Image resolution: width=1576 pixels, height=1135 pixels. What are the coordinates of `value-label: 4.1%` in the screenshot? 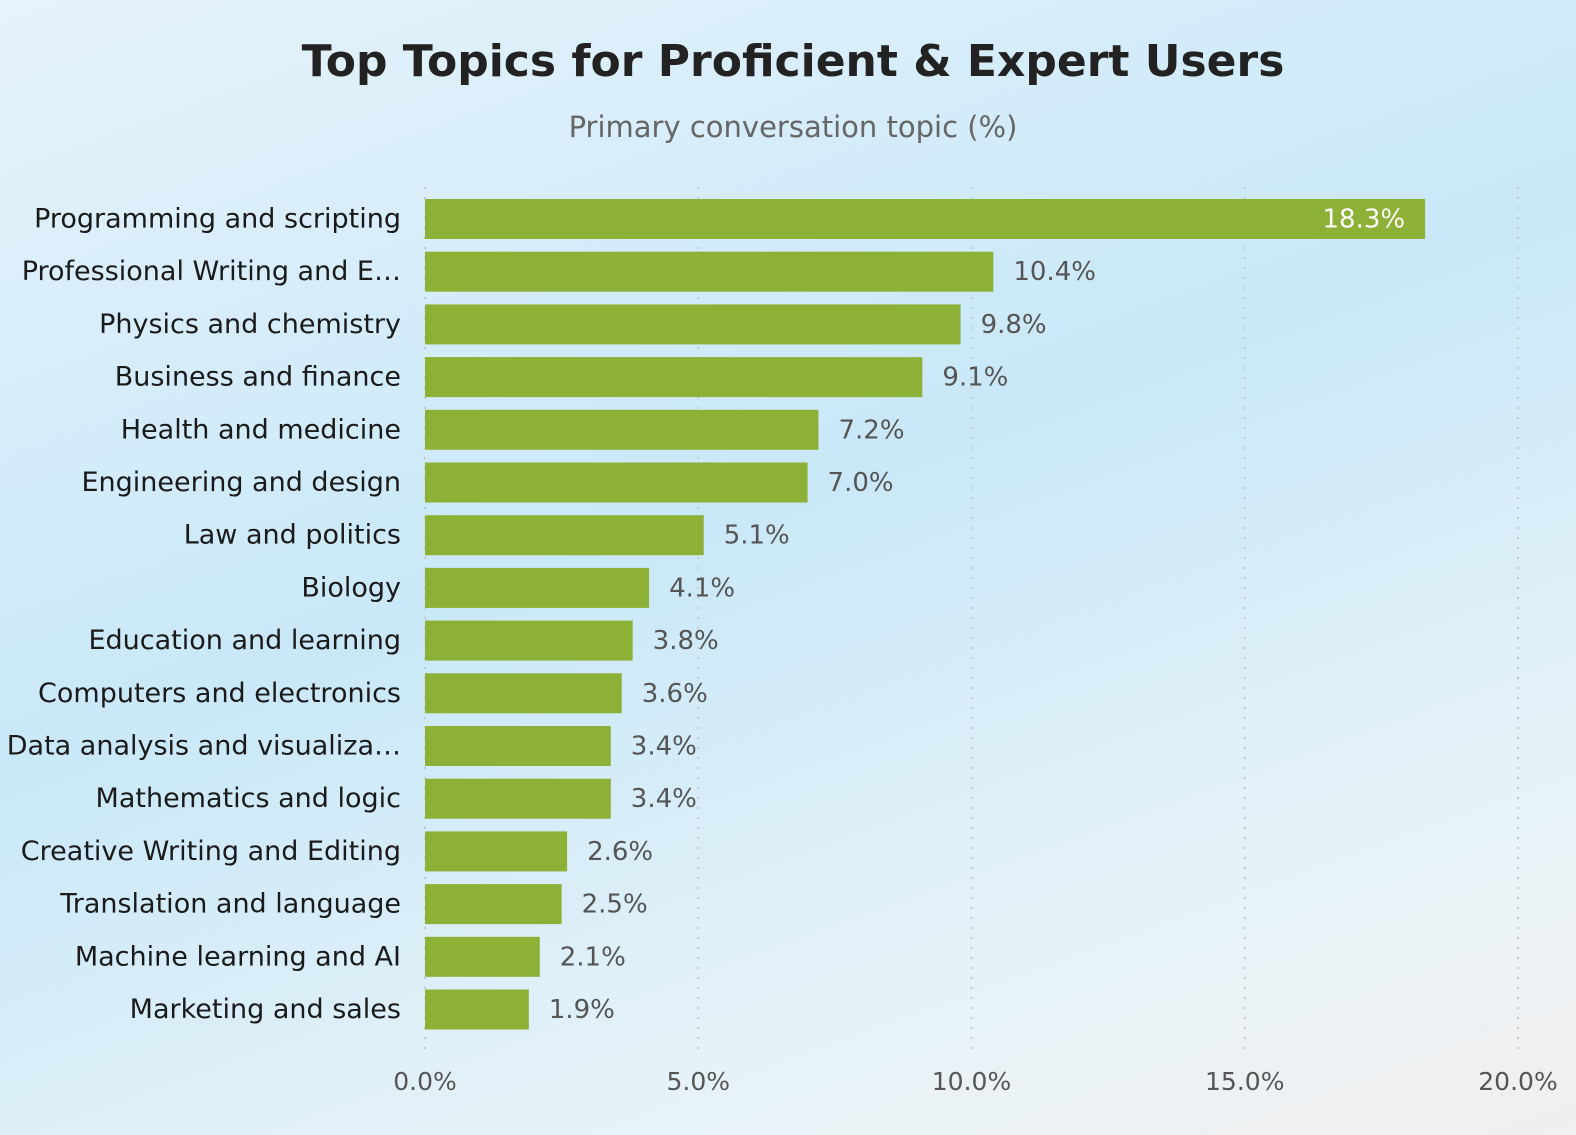 It's located at (702, 588).